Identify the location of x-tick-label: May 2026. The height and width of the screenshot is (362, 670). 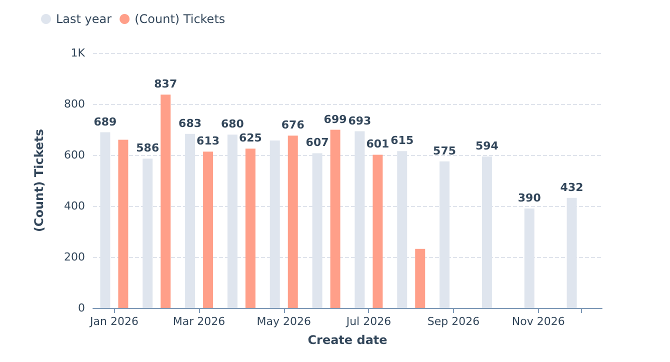
(283, 321).